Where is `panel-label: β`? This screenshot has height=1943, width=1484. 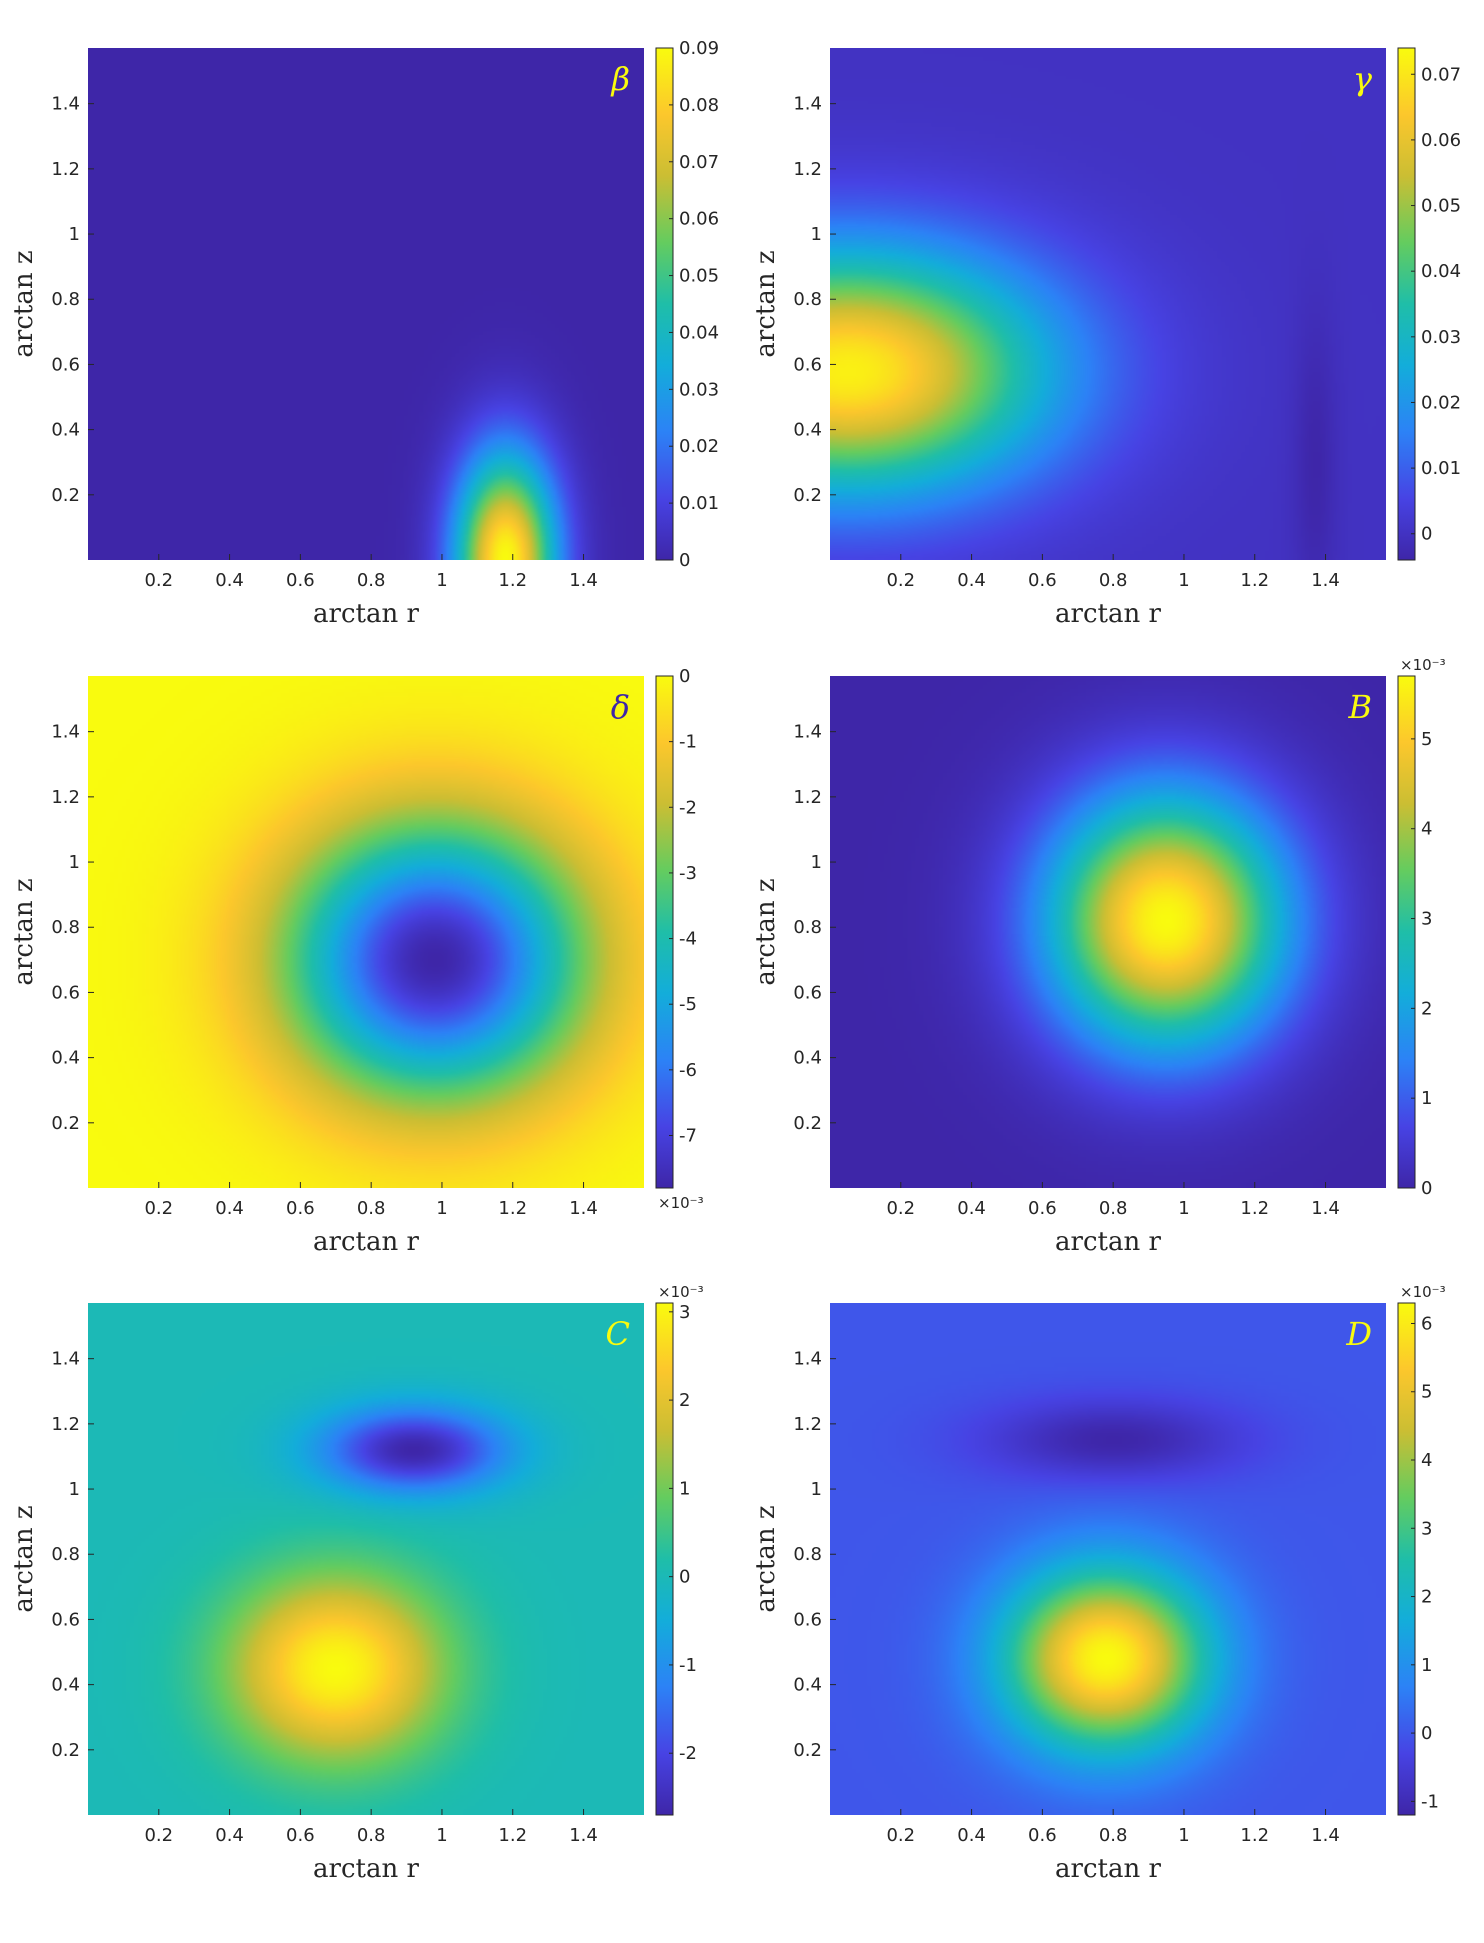 panel-label: β is located at coordinates (621, 79).